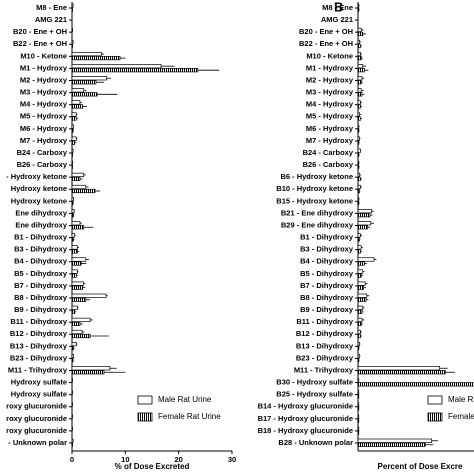 This screenshot has width=474, height=474. I want to click on category-label: M10 - Ketone, so click(43, 55).